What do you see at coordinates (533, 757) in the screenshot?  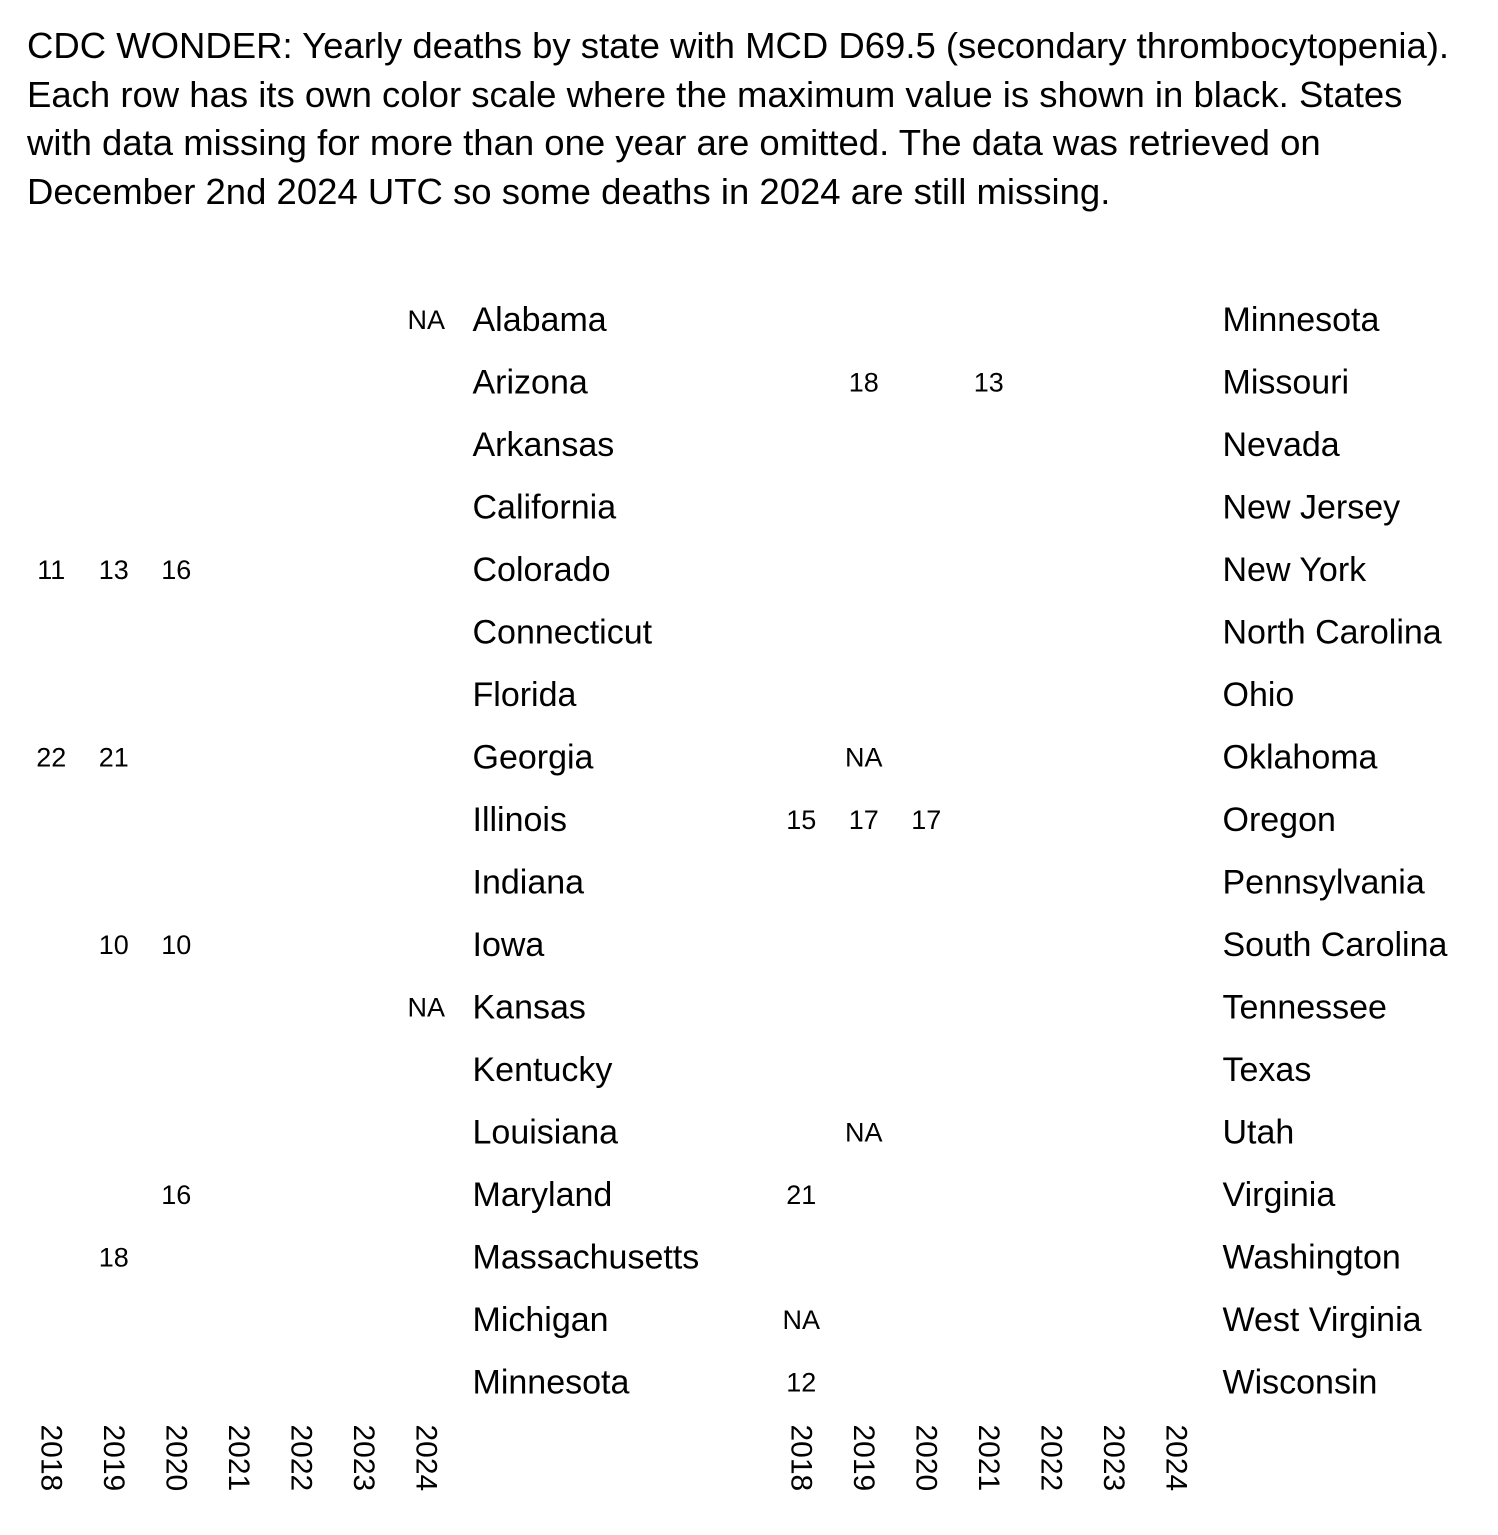 I see `state-label: Georgia` at bounding box center [533, 757].